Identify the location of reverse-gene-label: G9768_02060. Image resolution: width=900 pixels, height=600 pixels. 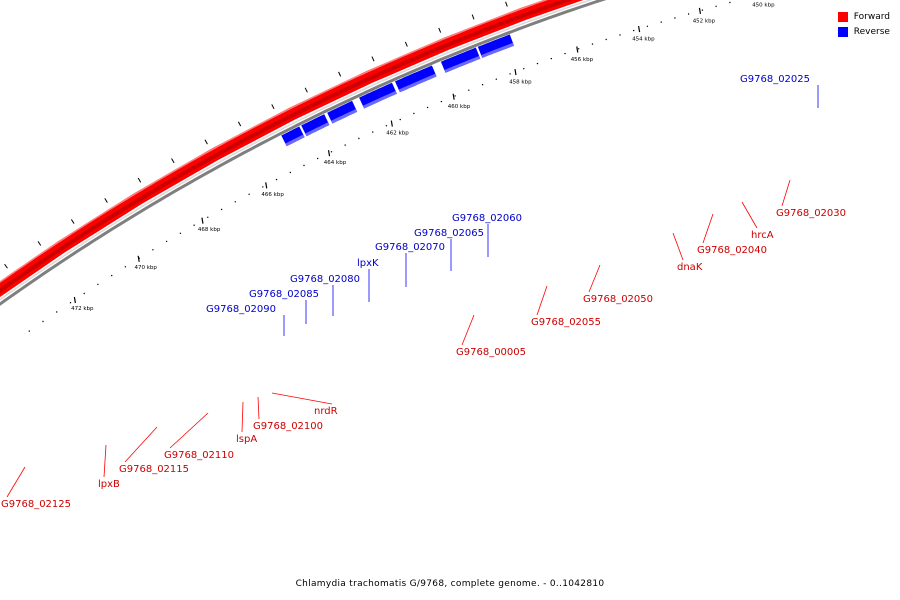
(487, 218).